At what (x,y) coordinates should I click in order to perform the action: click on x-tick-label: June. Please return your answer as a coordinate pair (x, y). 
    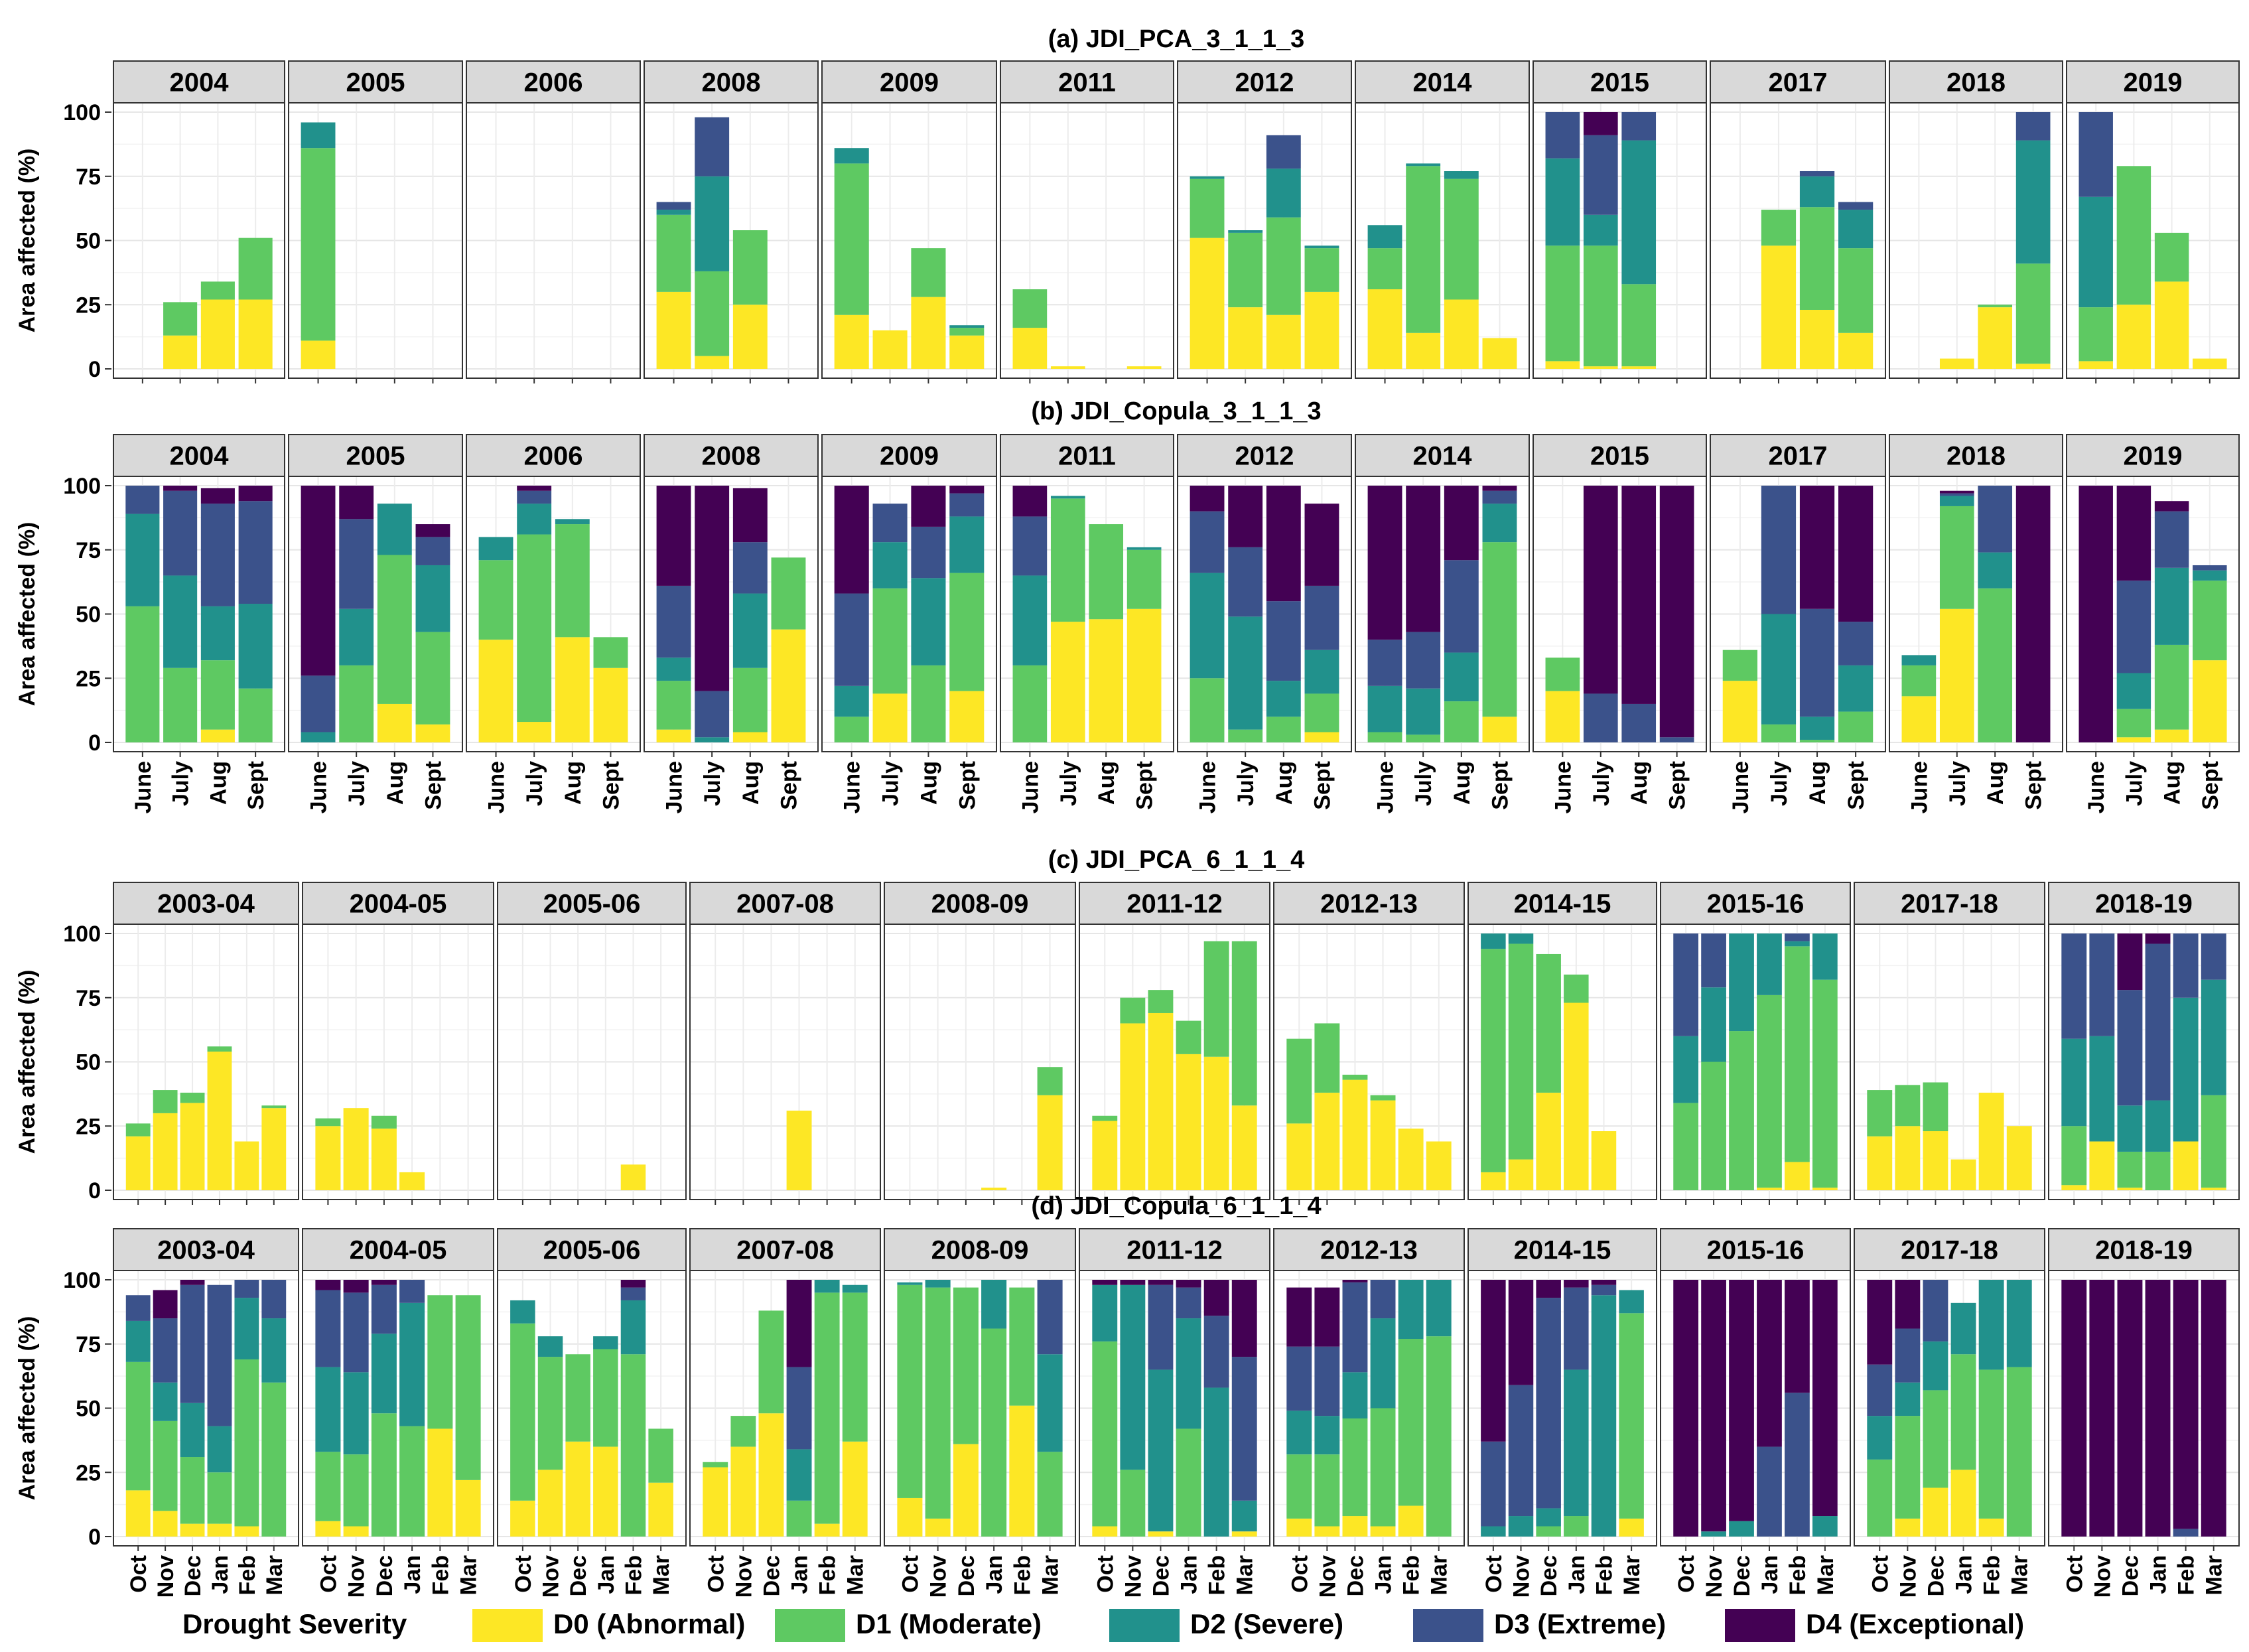
    Looking at the image, I should click on (853, 787).